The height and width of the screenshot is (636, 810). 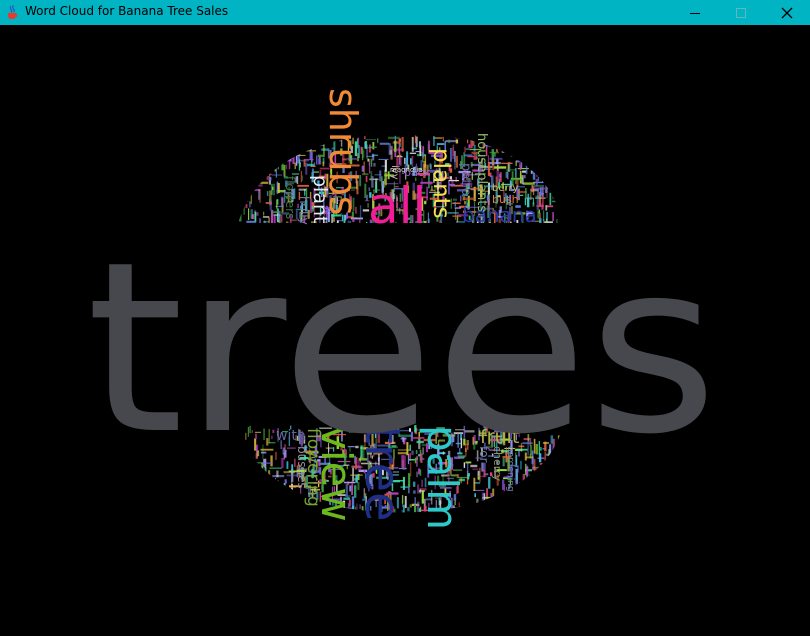 I want to click on word-berry: berry, so click(x=505, y=188).